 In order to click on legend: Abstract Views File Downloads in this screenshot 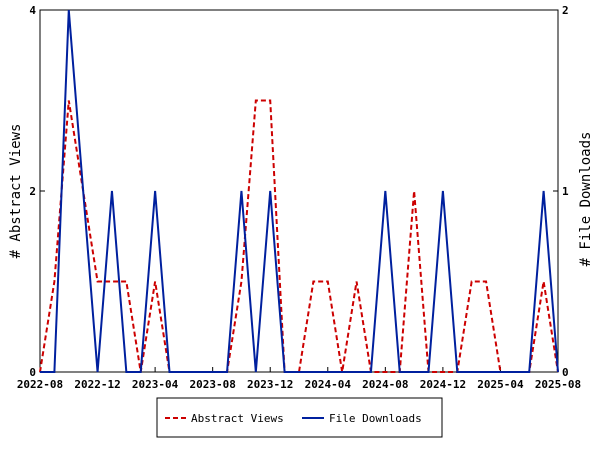, I will do `click(299, 417)`.